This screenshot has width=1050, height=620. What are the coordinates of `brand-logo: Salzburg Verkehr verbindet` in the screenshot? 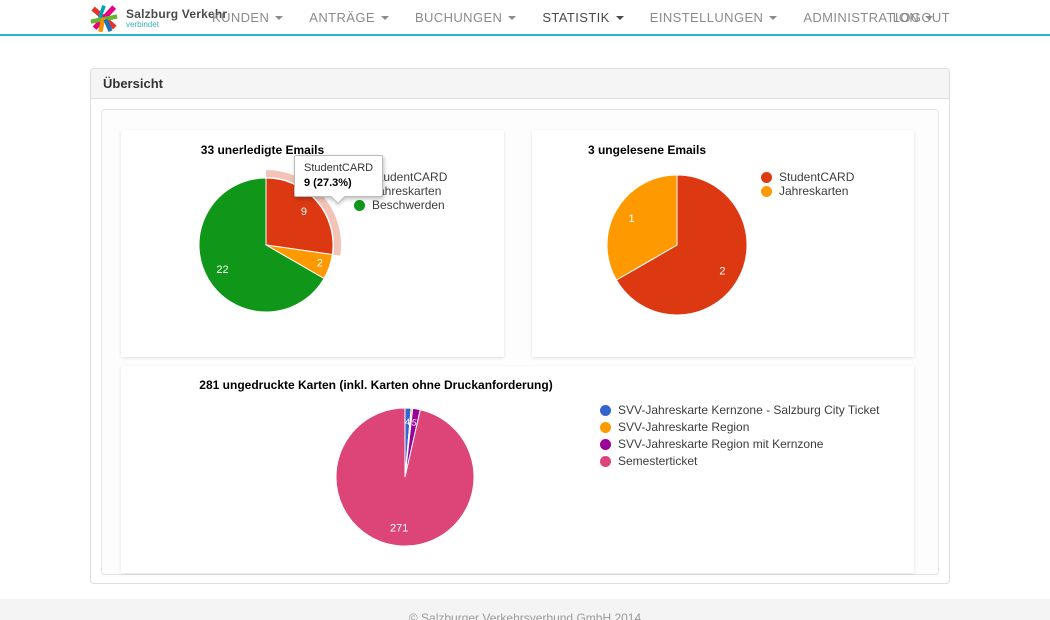 It's located at (157, 18).